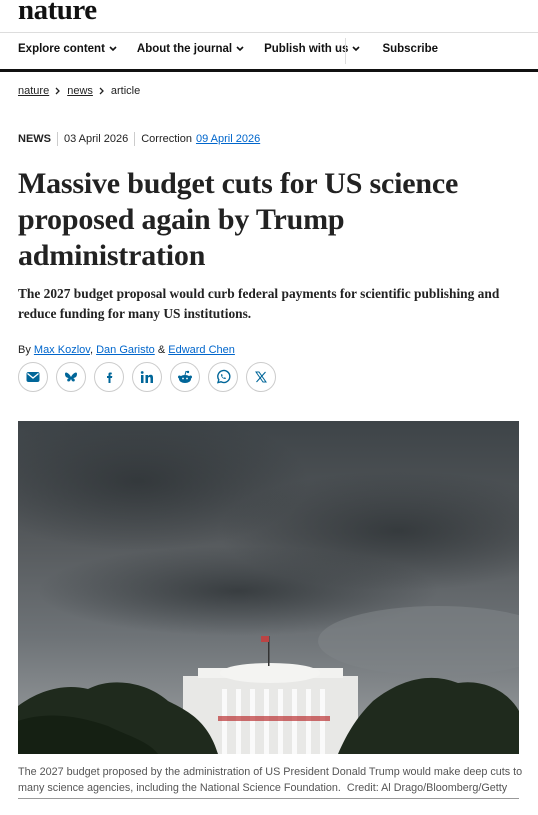 The image size is (538, 815). What do you see at coordinates (427, 788) in the screenshot?
I see `image-credit: Credit: Al Drago/Bloomberg/Getty` at bounding box center [427, 788].